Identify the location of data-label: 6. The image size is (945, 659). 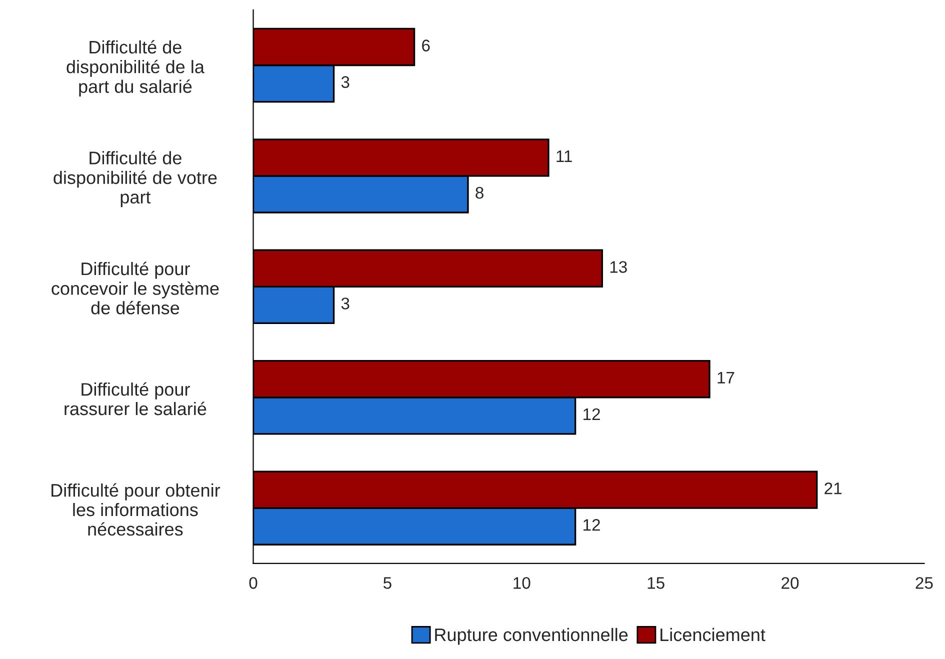
(426, 46).